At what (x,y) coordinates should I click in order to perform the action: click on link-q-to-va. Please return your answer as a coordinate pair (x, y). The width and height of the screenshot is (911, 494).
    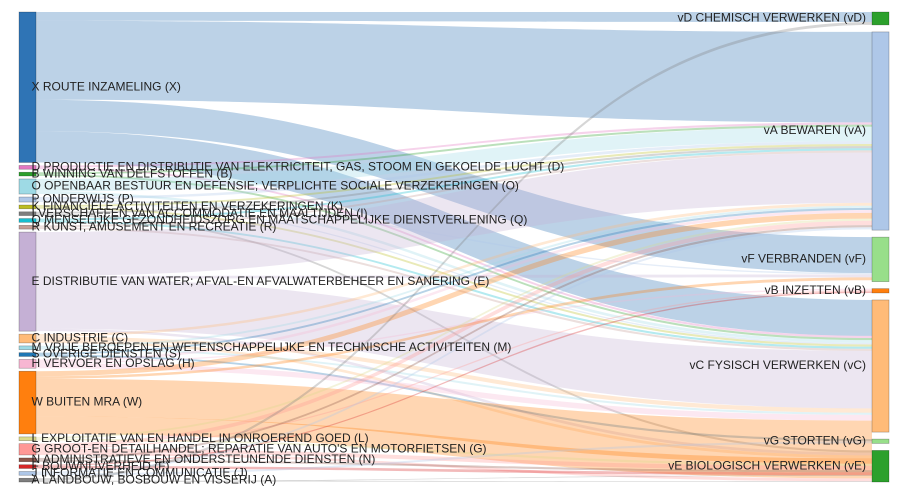
    Looking at the image, I should click on (454, 184).